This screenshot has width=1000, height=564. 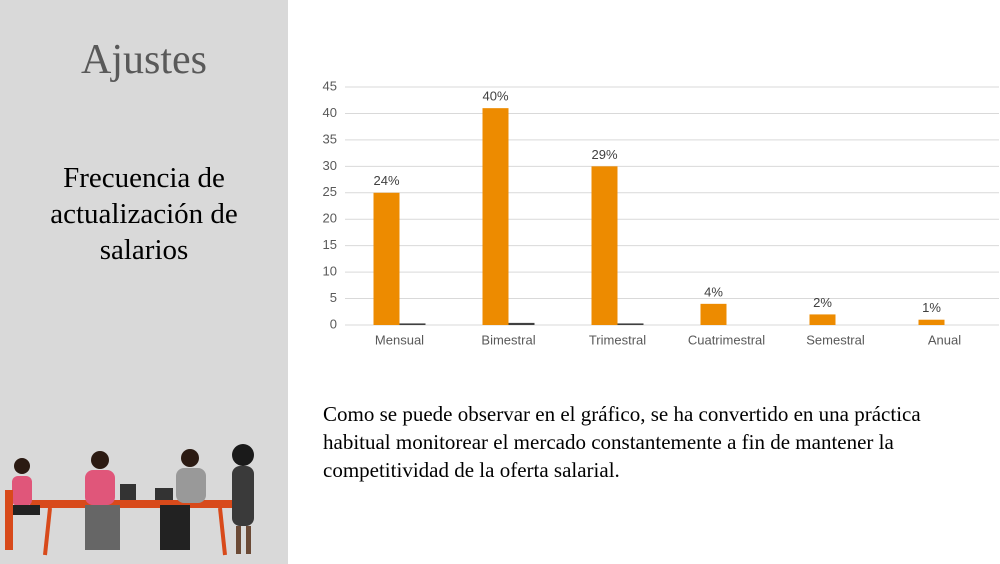 What do you see at coordinates (386, 180) in the screenshot?
I see `data-label: 24%` at bounding box center [386, 180].